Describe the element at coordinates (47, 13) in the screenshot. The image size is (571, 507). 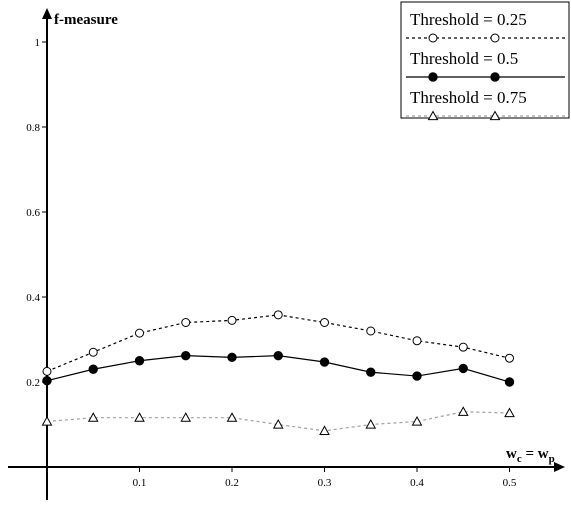
I see `y-axis-arrow` at that location.